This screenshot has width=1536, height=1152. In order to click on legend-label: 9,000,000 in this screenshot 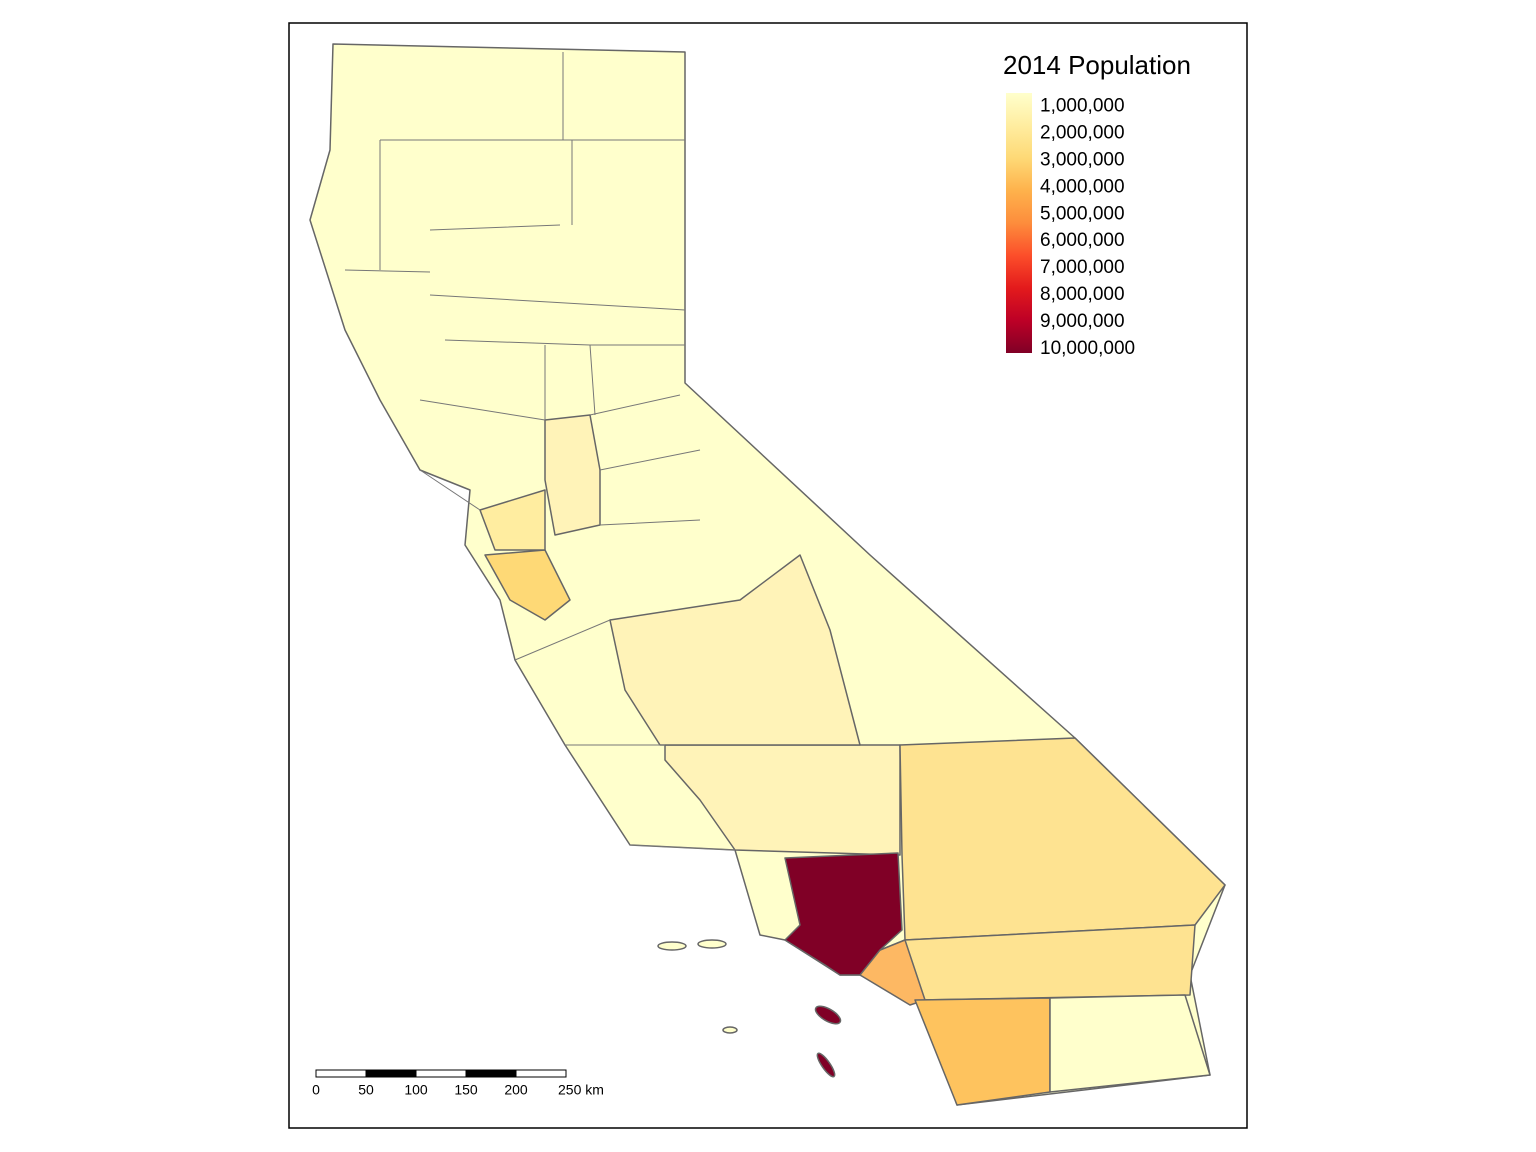, I will do `click(1082, 321)`.